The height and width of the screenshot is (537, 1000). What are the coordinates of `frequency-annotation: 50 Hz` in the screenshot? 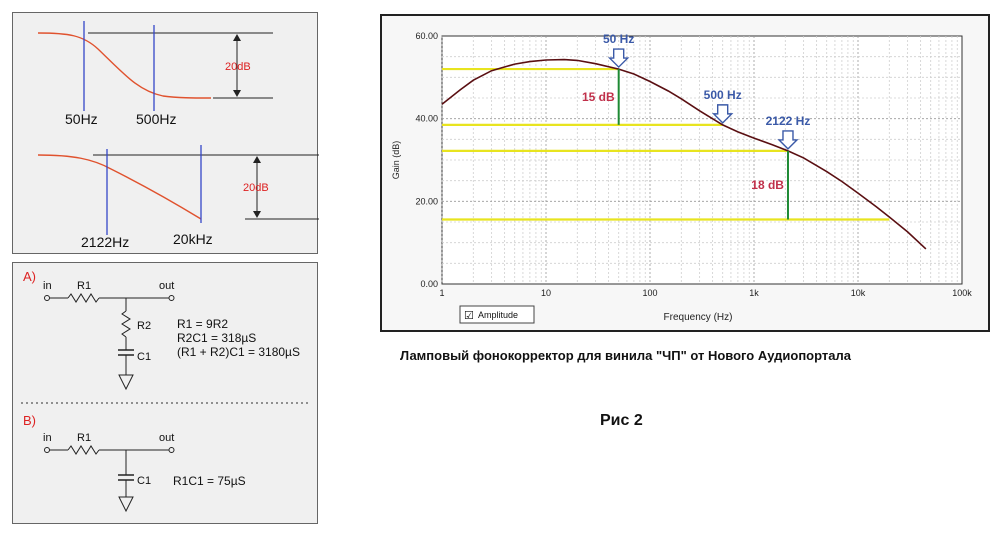 It's located at (618, 39).